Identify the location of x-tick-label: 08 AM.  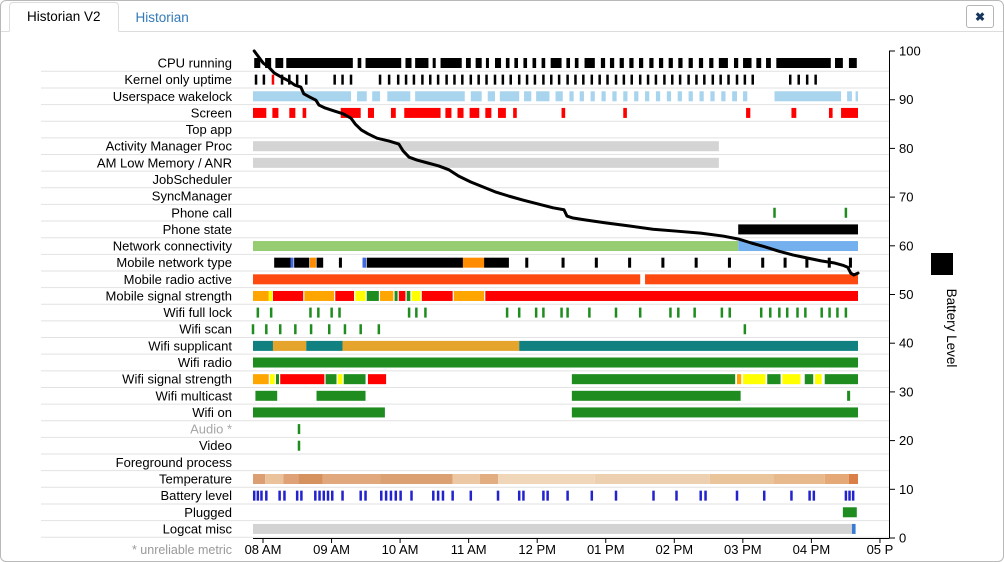
(263, 549).